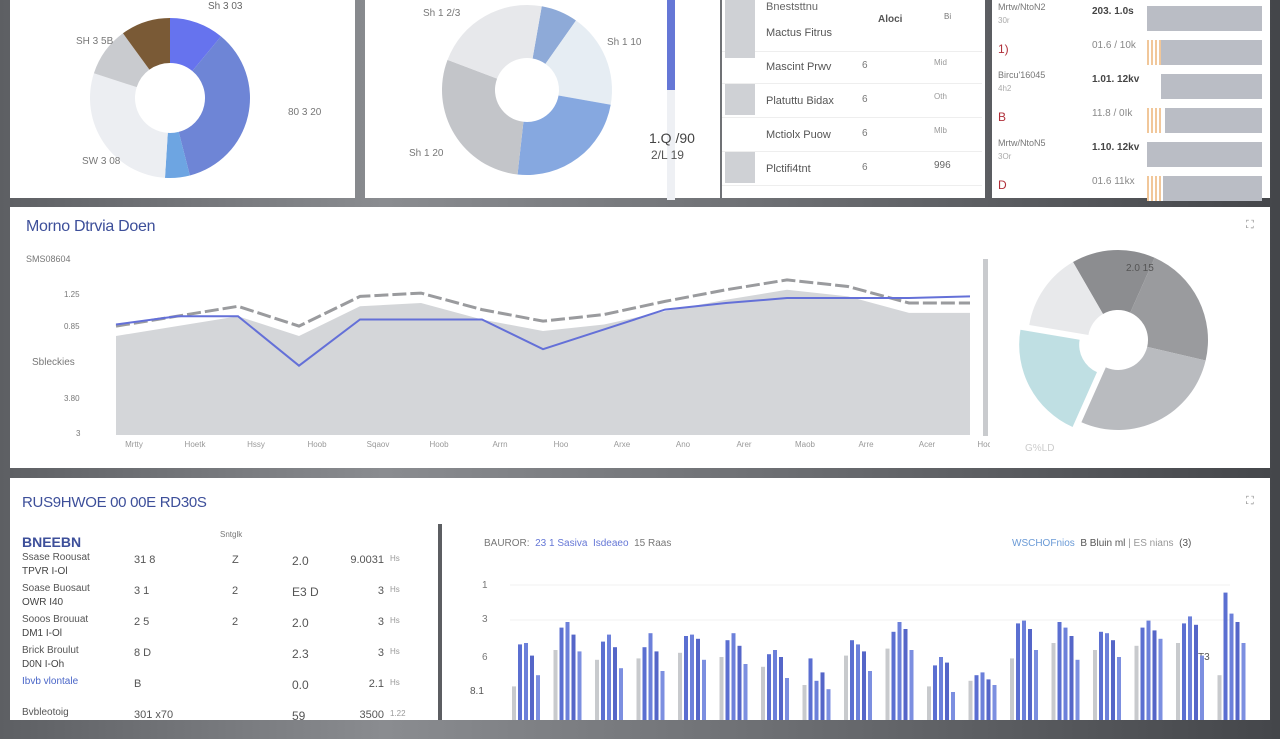 The width and height of the screenshot is (1280, 739). Describe the element at coordinates (852, 169) in the screenshot. I see `table-row: Plctifi4tnt 6 996` at that location.